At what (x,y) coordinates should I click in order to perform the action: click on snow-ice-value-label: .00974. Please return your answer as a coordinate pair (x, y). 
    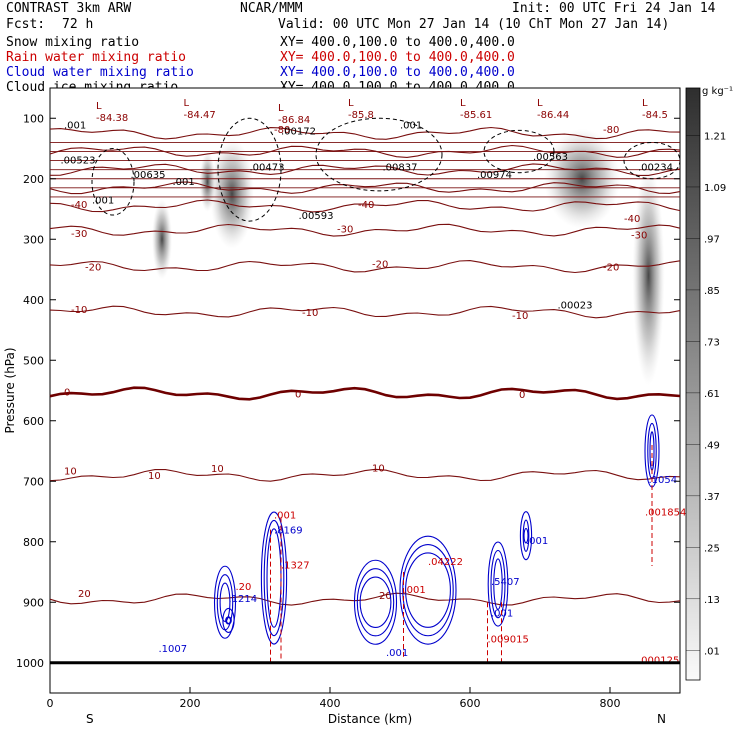
    Looking at the image, I should click on (494, 175).